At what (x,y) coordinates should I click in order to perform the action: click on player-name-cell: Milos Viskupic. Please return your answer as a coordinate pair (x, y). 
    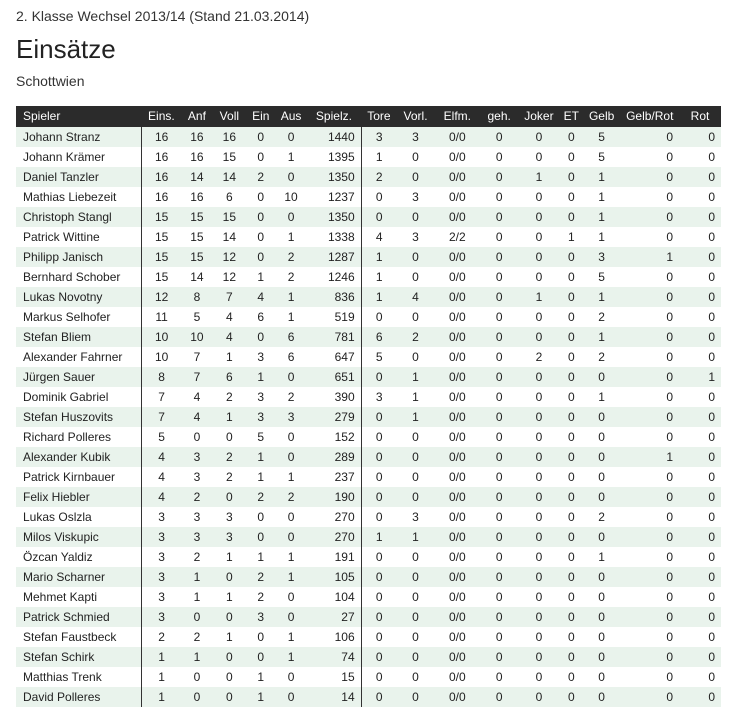
    Looking at the image, I should click on (79, 537).